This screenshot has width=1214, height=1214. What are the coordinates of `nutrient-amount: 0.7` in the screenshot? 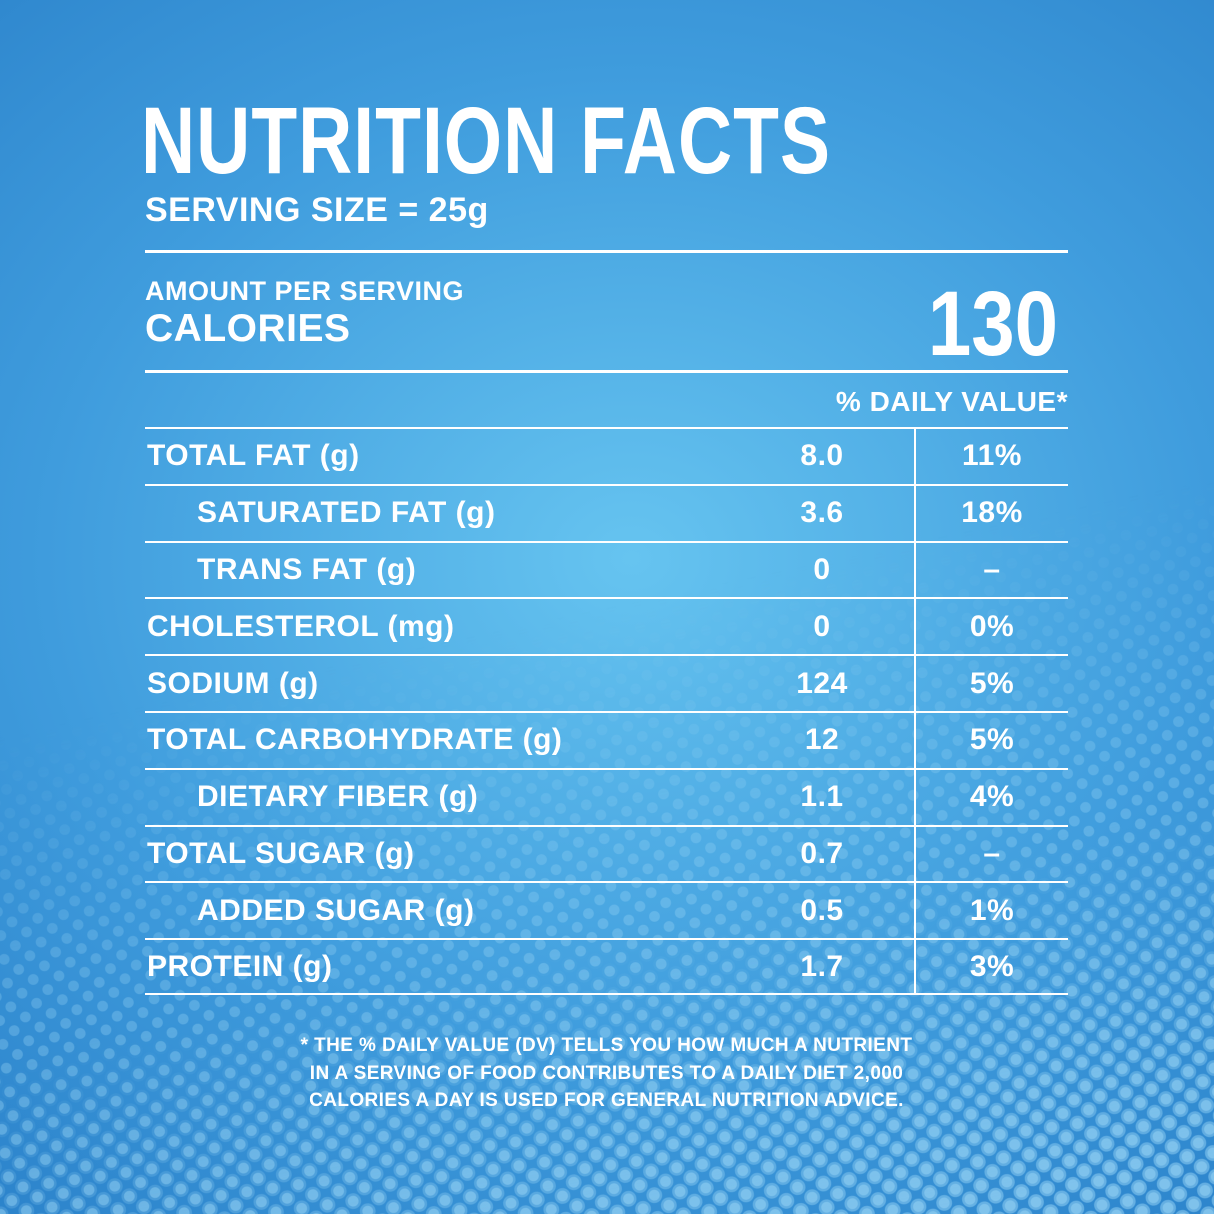 It's located at (822, 853).